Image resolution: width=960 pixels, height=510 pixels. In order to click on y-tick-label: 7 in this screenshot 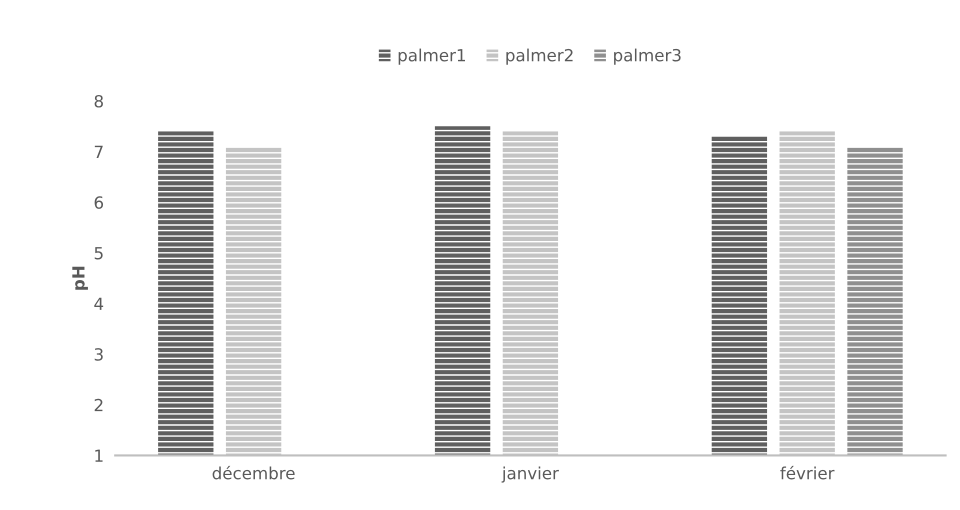, I will do `click(98, 152)`.